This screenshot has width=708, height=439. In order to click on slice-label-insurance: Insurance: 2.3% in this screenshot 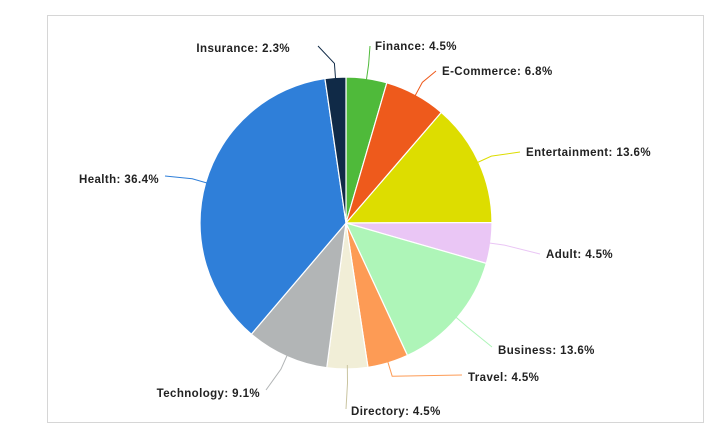, I will do `click(243, 49)`.